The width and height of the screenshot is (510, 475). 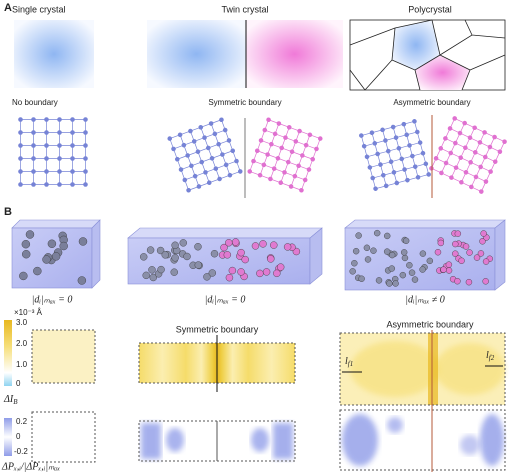 I want to click on map-twin-p, so click(x=217, y=441).